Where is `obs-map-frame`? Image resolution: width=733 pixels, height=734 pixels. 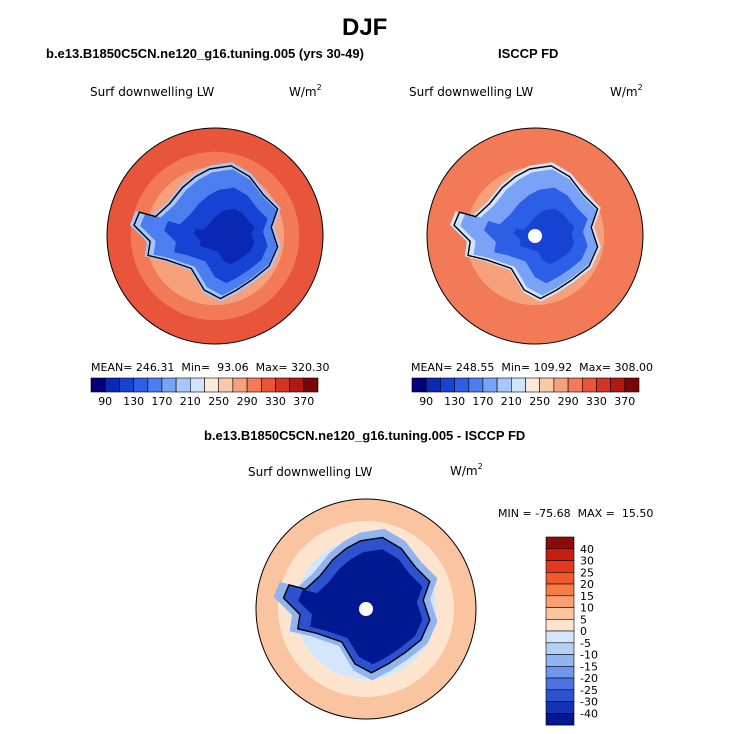
obs-map-frame is located at coordinates (535, 236).